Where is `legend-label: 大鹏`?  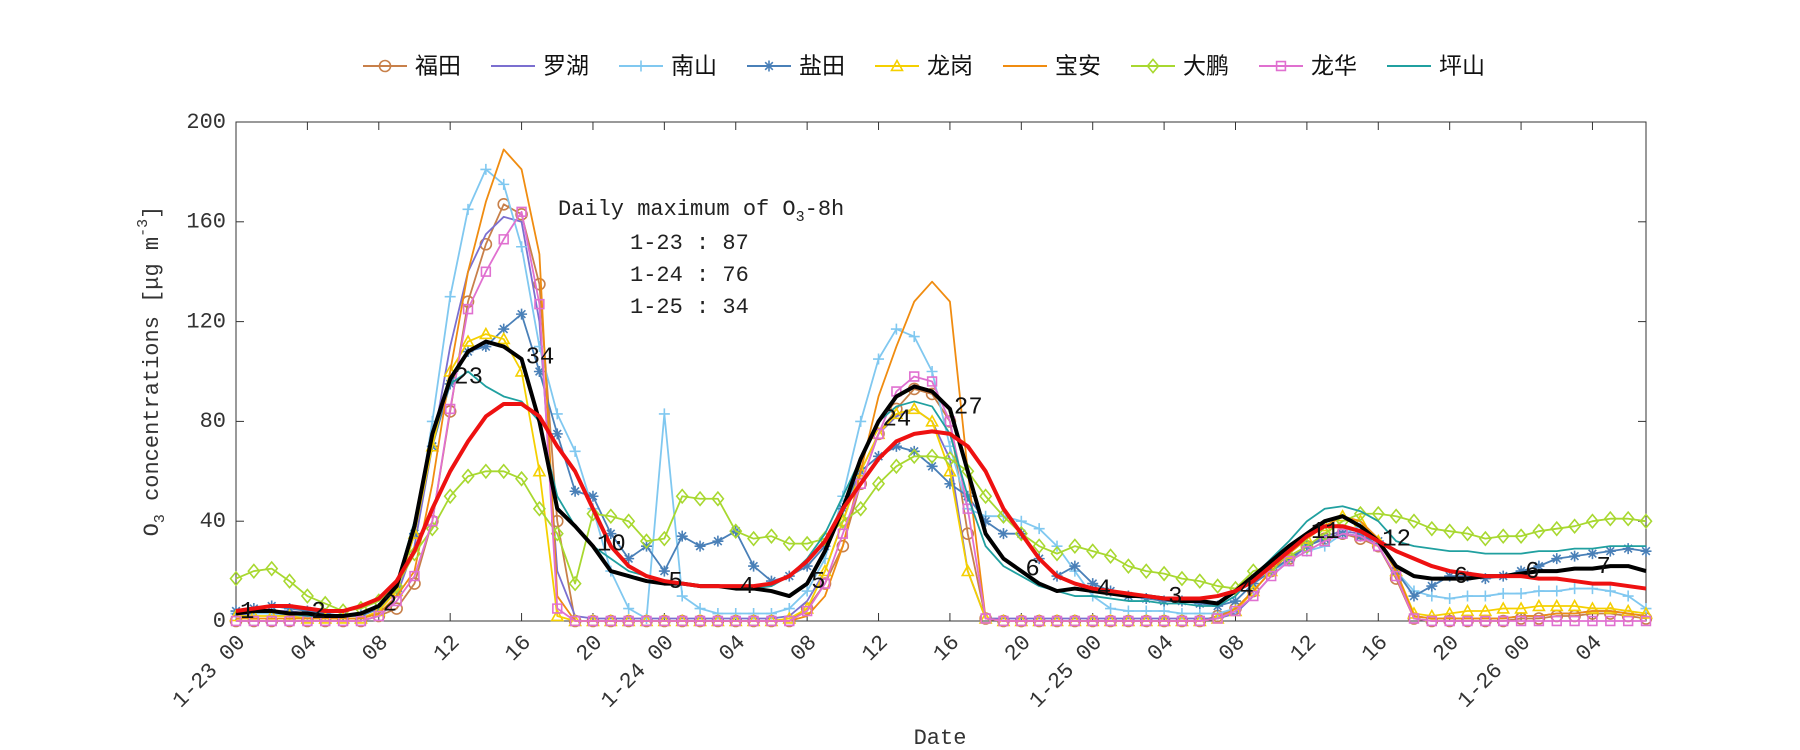 legend-label: 大鹏 is located at coordinates (1206, 67).